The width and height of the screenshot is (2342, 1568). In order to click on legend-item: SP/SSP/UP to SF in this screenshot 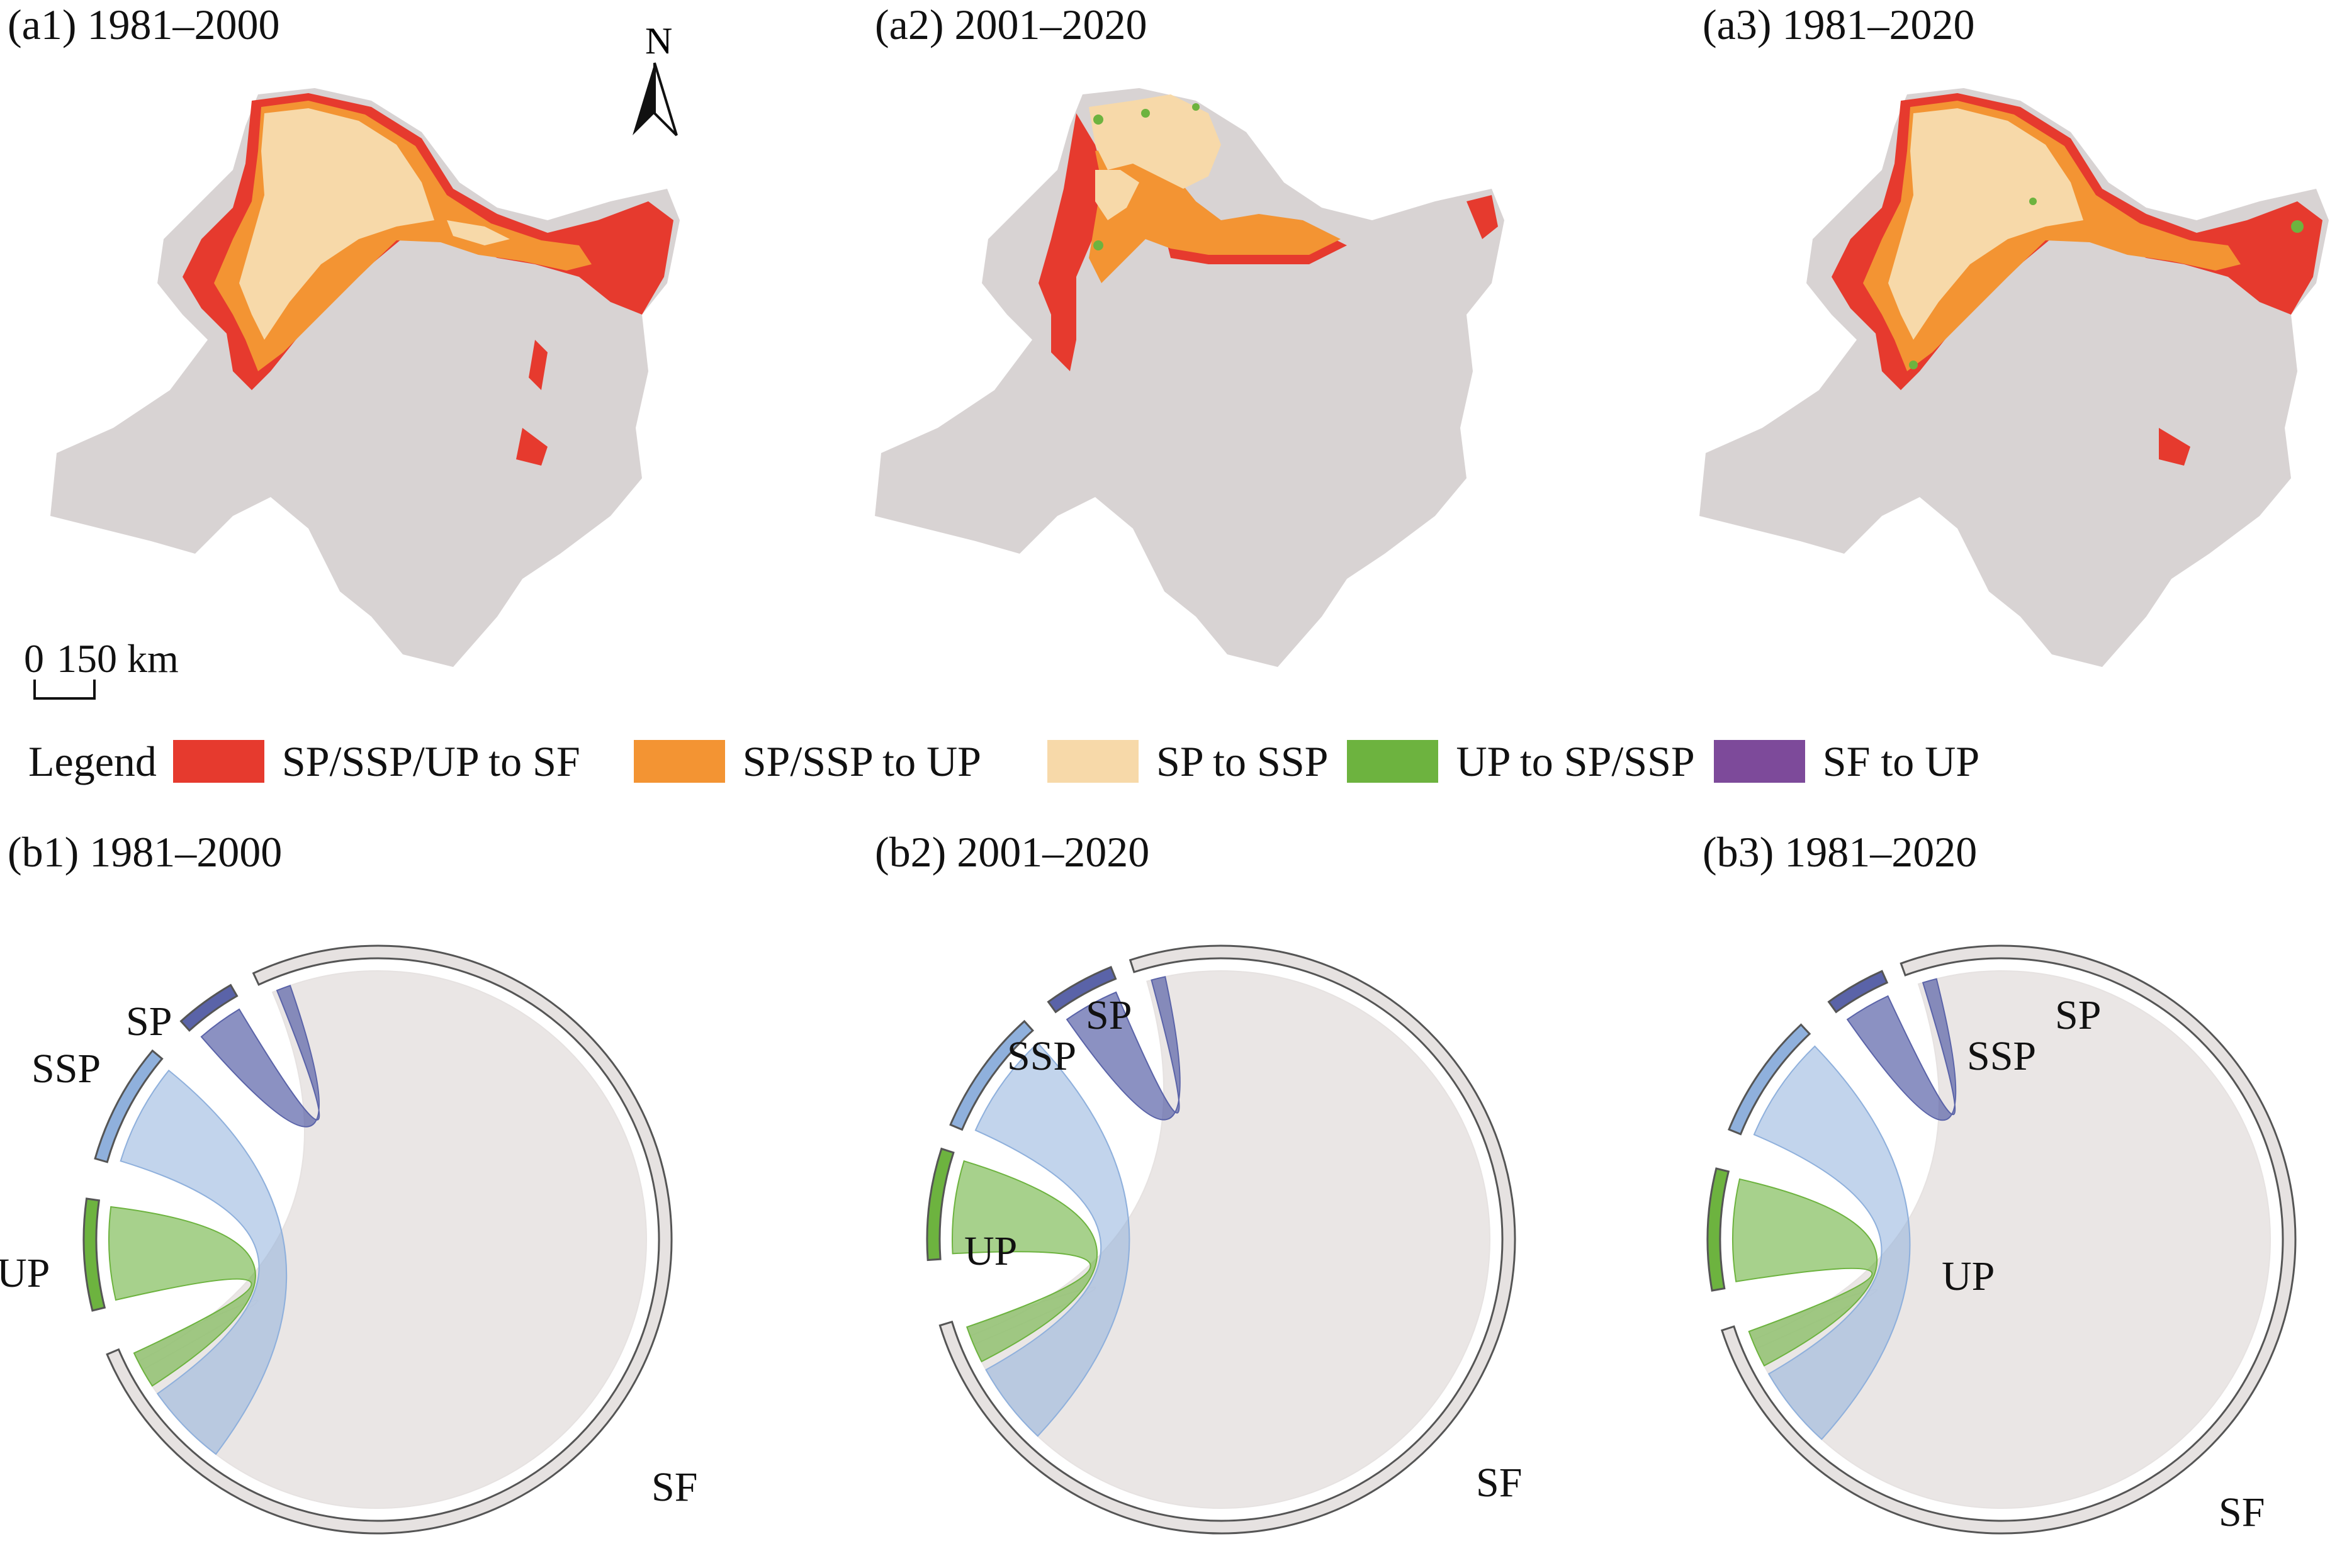, I will do `click(376, 762)`.